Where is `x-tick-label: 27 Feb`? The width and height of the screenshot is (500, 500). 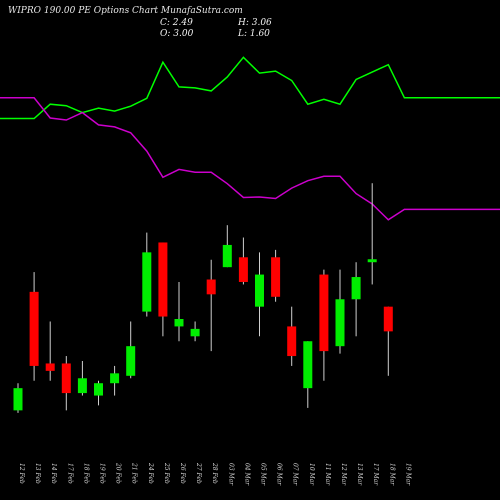 x-tick-label: 27 Feb is located at coordinates (198, 473).